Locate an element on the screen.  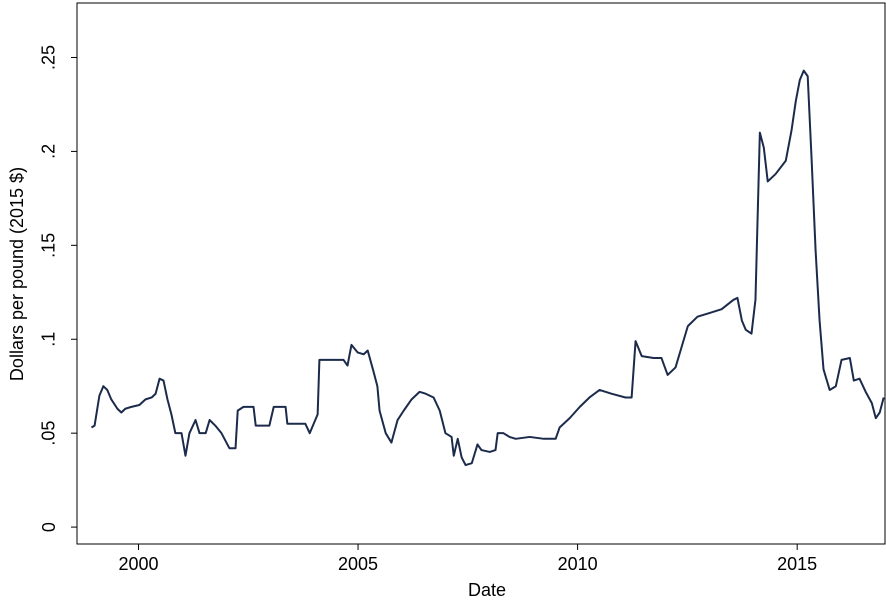
x-axis-title: Date is located at coordinates (487, 590).